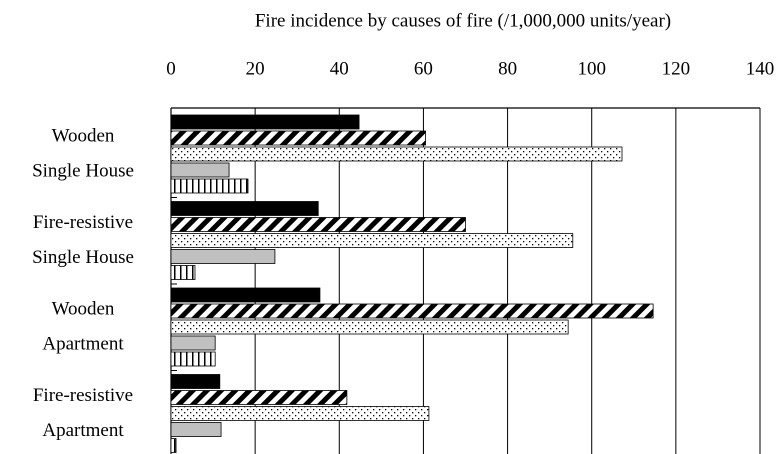 The width and height of the screenshot is (782, 454). Describe the element at coordinates (171, 68) in the screenshot. I see `x-tick-label: 0` at that location.